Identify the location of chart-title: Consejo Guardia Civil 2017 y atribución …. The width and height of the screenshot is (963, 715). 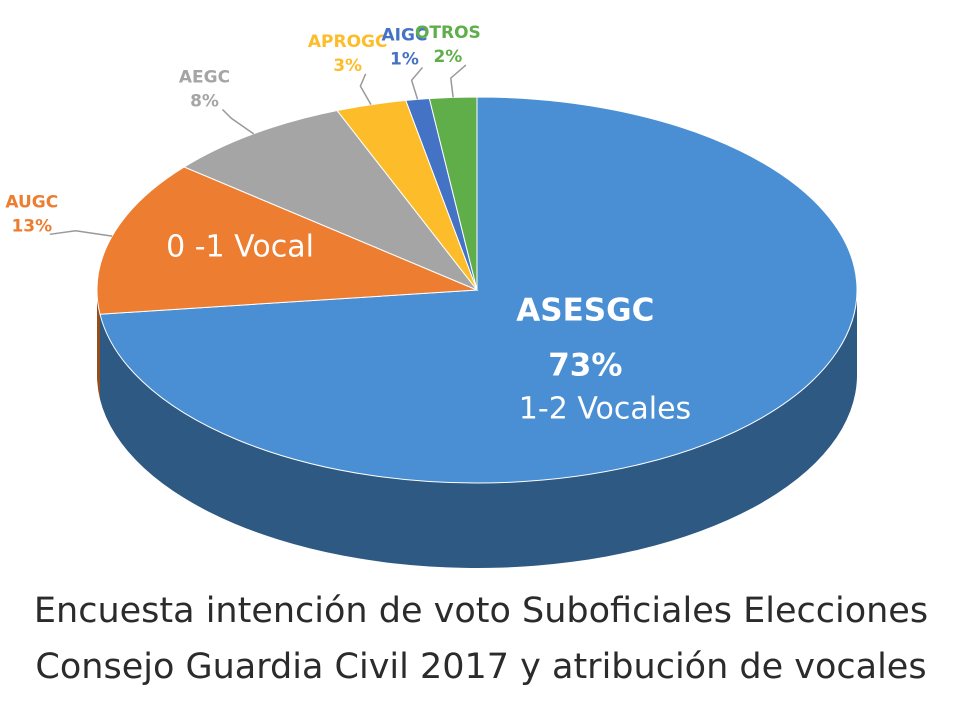
(480, 667).